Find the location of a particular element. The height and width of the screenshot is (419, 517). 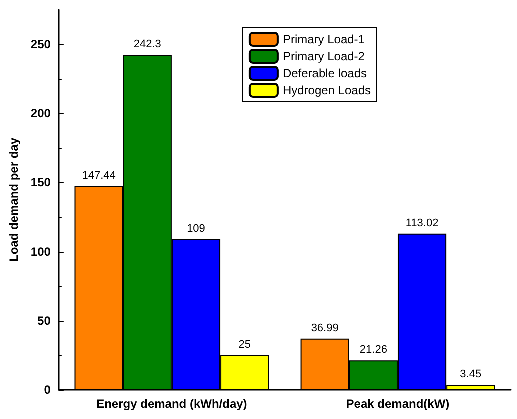

data-label: 25 is located at coordinates (244, 344).